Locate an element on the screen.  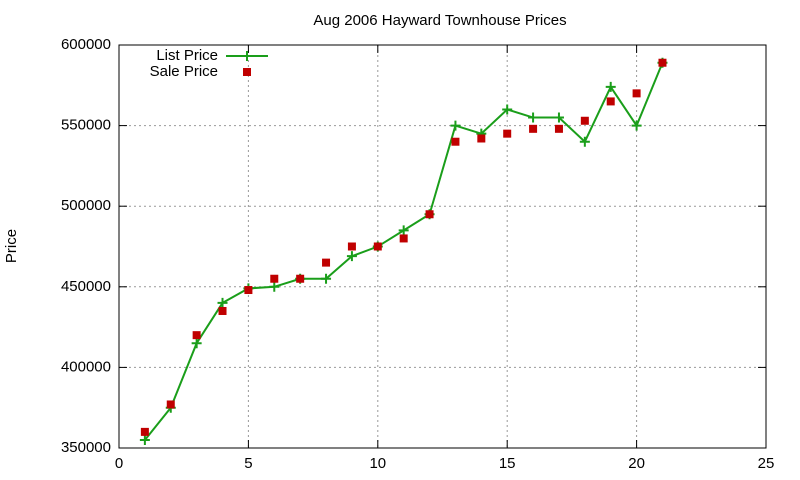
x-tick-label: 20 is located at coordinates (636, 463).